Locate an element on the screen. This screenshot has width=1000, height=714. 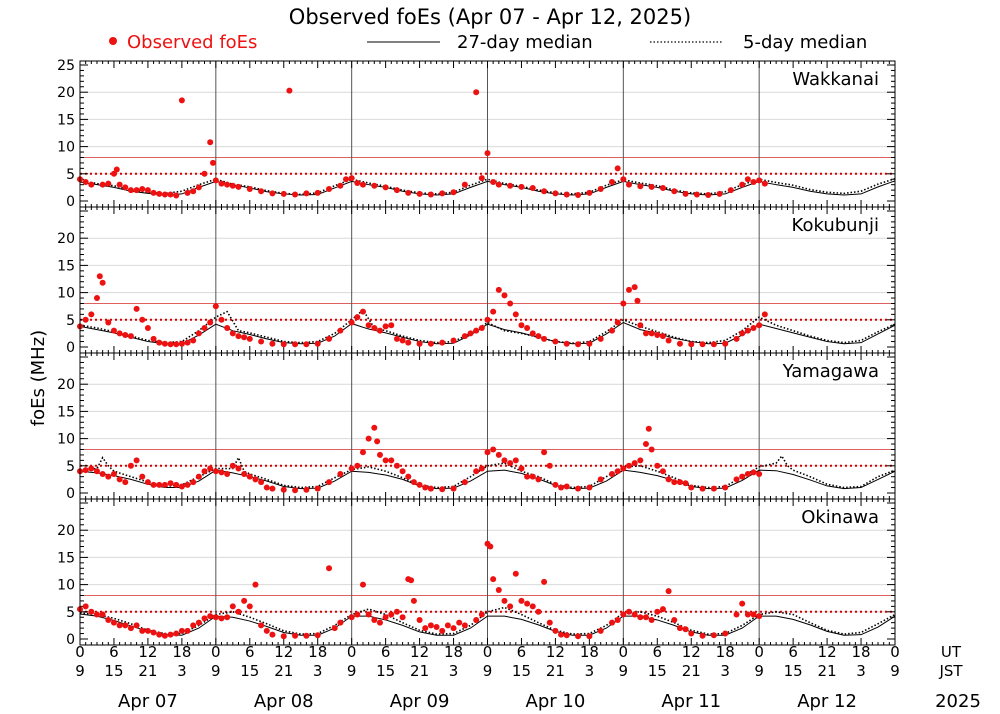
y-axis-label: foEs (MHz) is located at coordinates (38, 378).